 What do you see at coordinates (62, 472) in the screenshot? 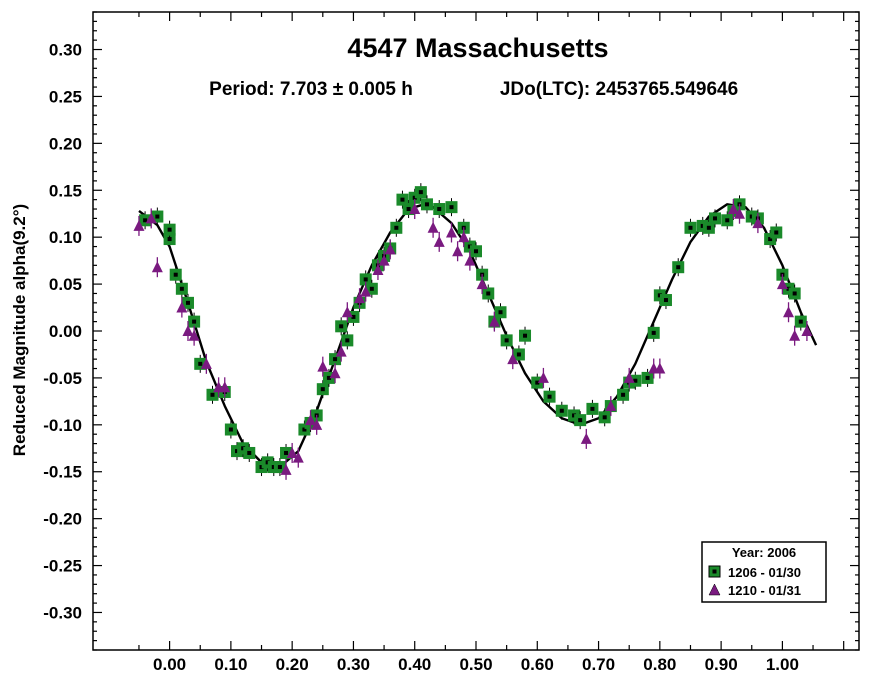
I see `y-tick-label: -0.15` at bounding box center [62, 472].